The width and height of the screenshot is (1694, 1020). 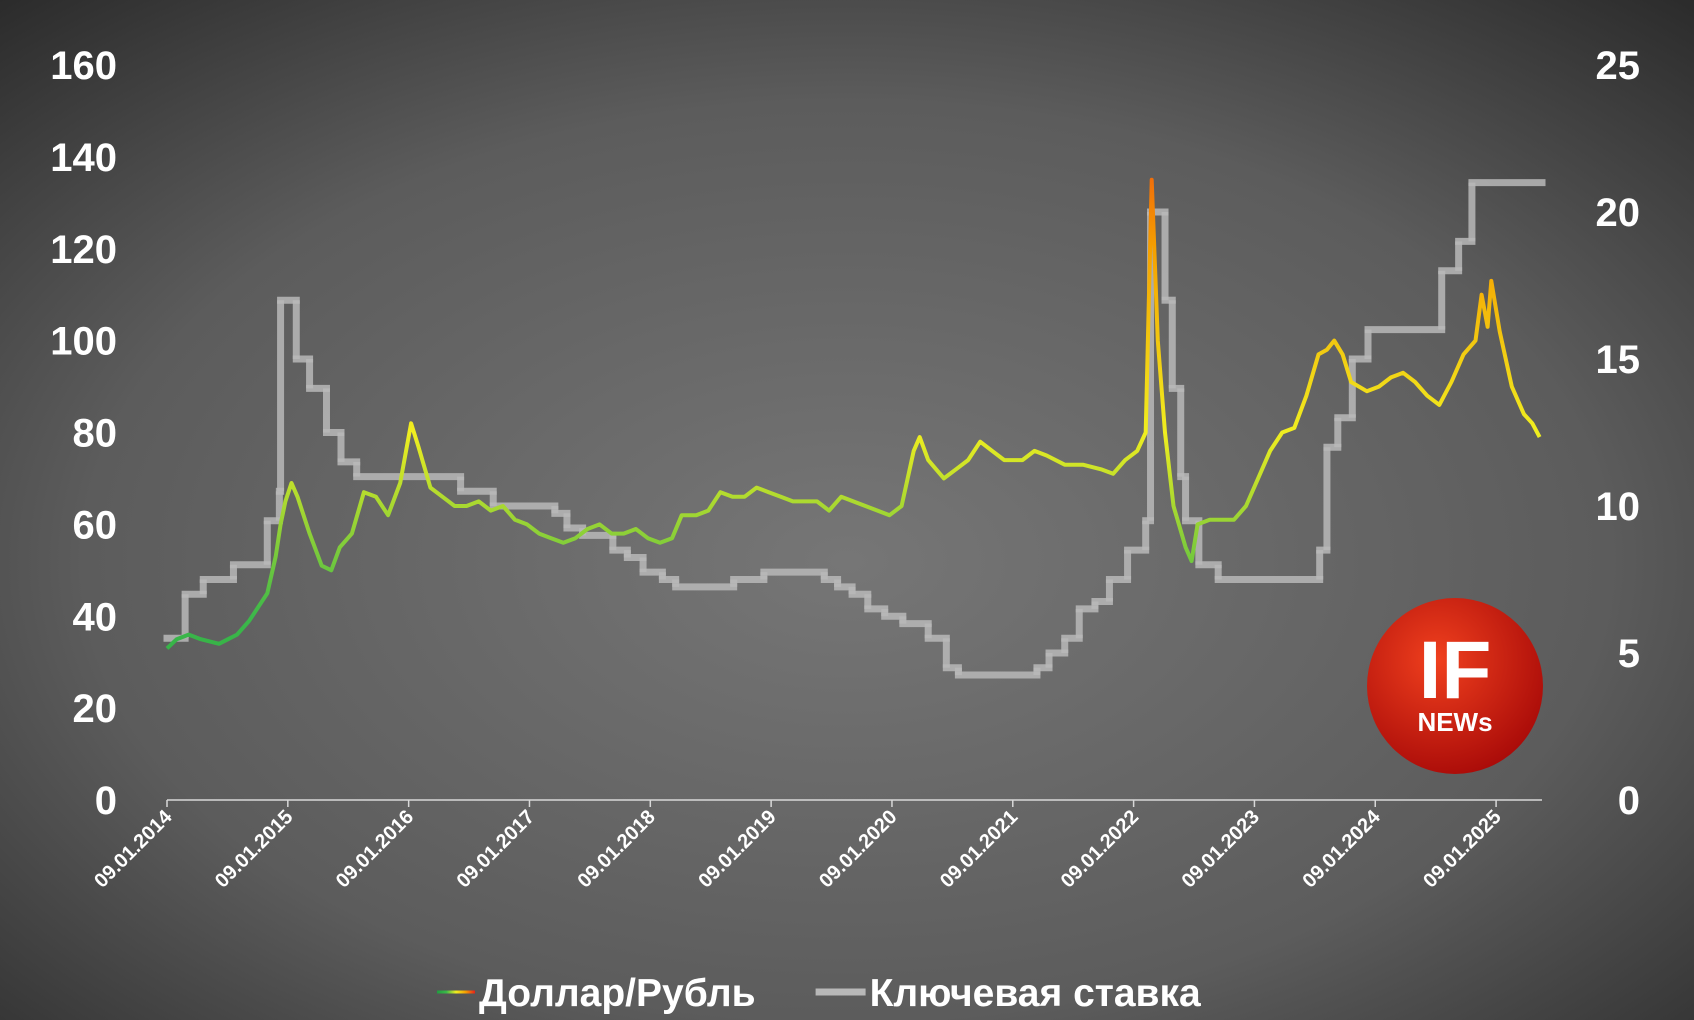 What do you see at coordinates (1629, 801) in the screenshot?
I see `y2-tick-label: 0` at bounding box center [1629, 801].